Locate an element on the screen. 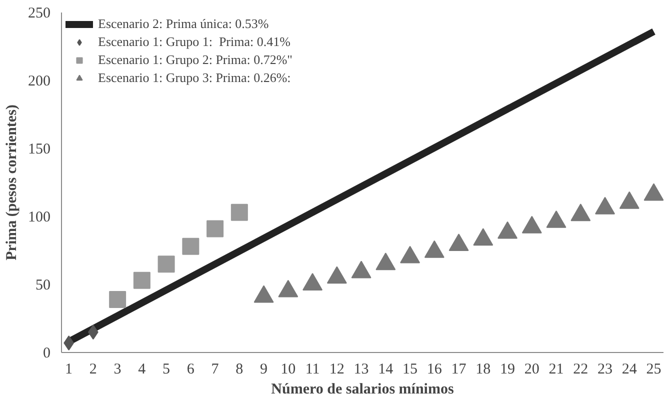 This screenshot has width=671, height=400. x-tick-label: 17 is located at coordinates (459, 370).